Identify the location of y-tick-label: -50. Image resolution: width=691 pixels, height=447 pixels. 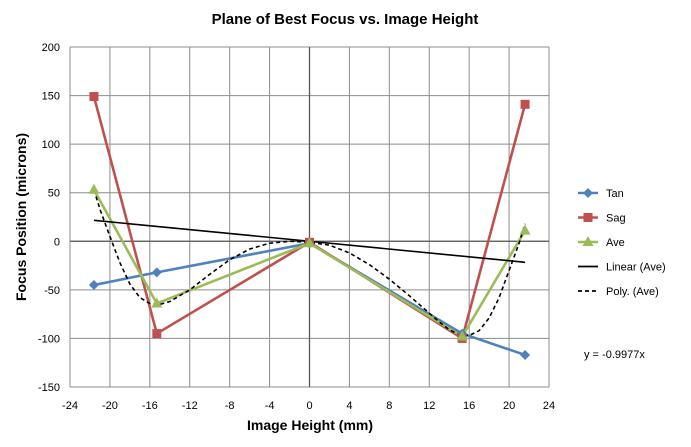
(52, 291).